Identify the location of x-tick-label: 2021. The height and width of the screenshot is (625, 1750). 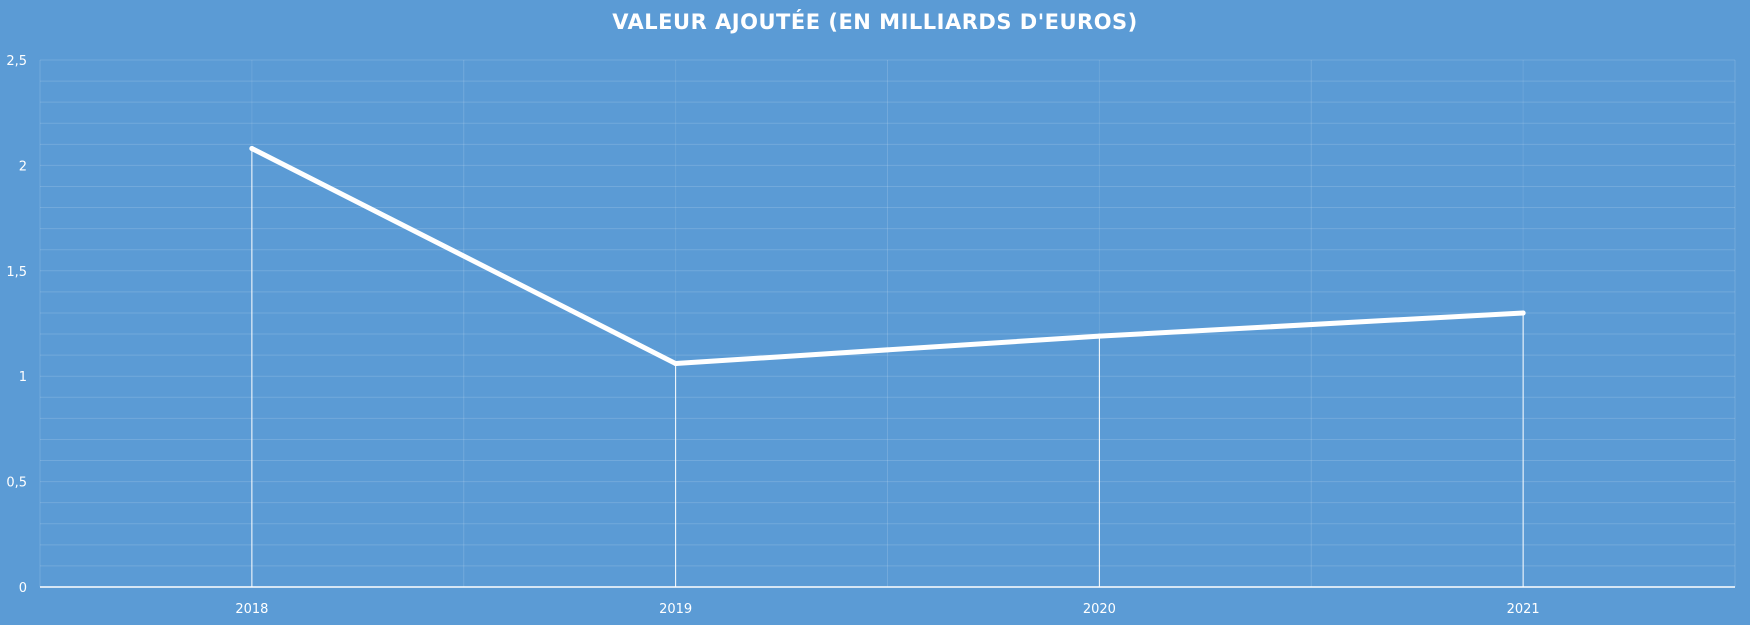
(1523, 609).